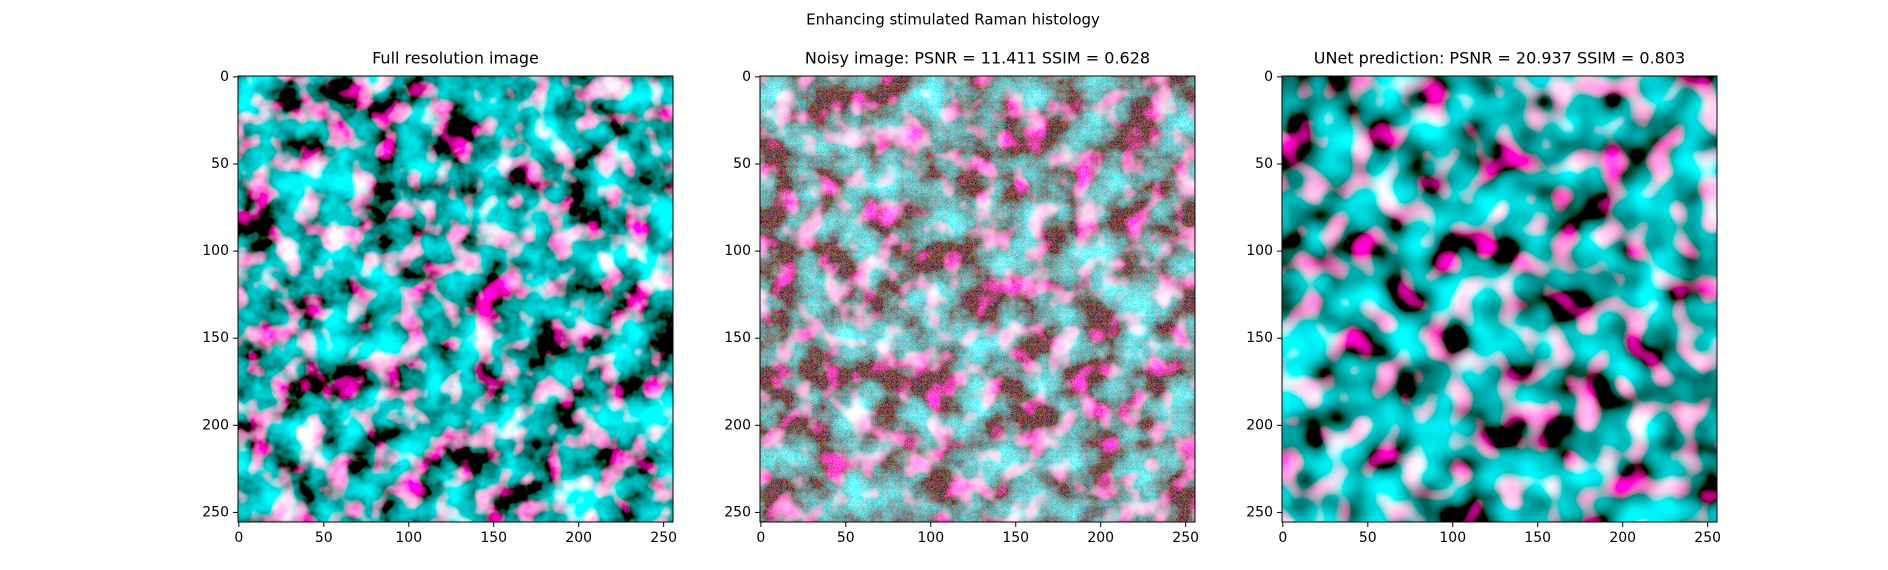 This screenshot has height=570, width=1888. Describe the element at coordinates (455, 58) in the screenshot. I see `subplot-title: Full resolution image` at that location.